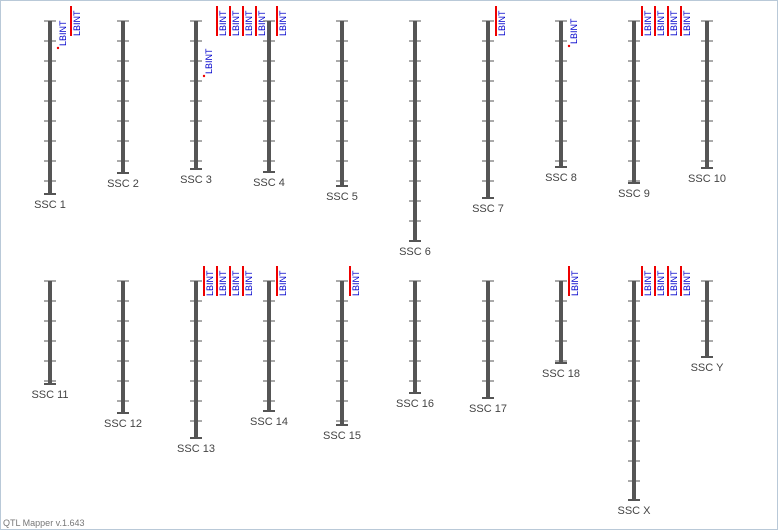 The width and height of the screenshot is (778, 530). I want to click on chromosome-label: SSC 8, so click(561, 178).